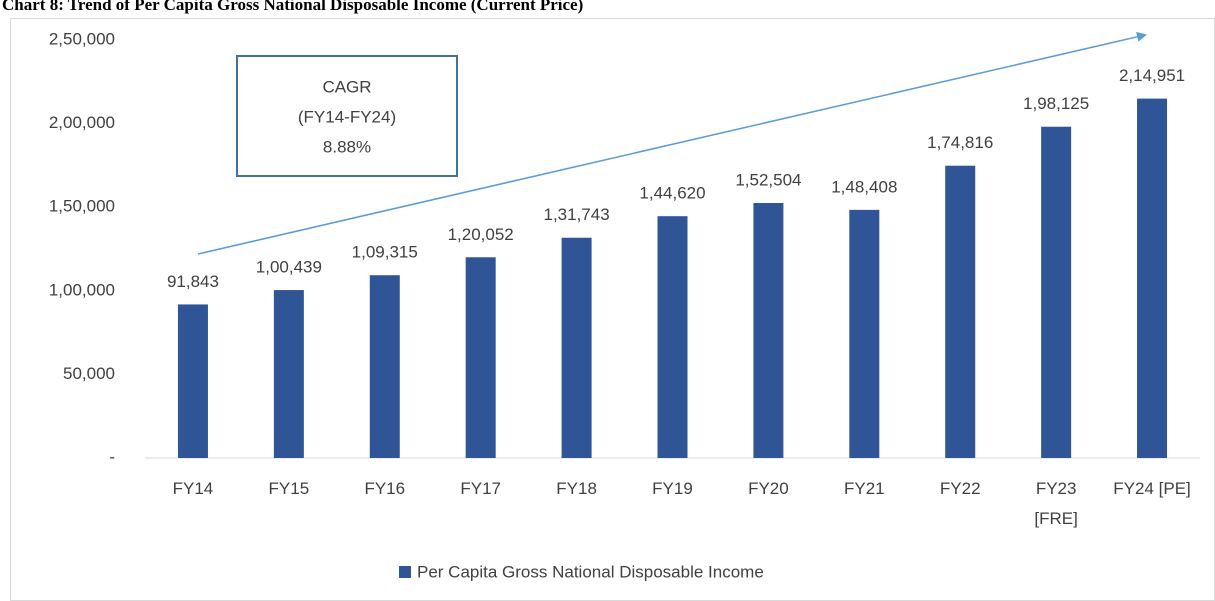 The image size is (1215, 601). Describe the element at coordinates (576, 488) in the screenshot. I see `x-tick-label: FY18` at that location.